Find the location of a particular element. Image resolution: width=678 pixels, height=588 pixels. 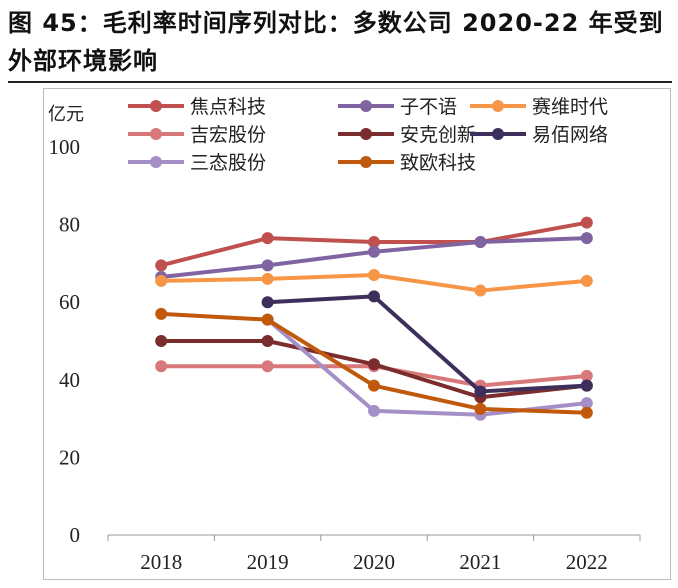

legend-label: 子不语 is located at coordinates (428, 107).